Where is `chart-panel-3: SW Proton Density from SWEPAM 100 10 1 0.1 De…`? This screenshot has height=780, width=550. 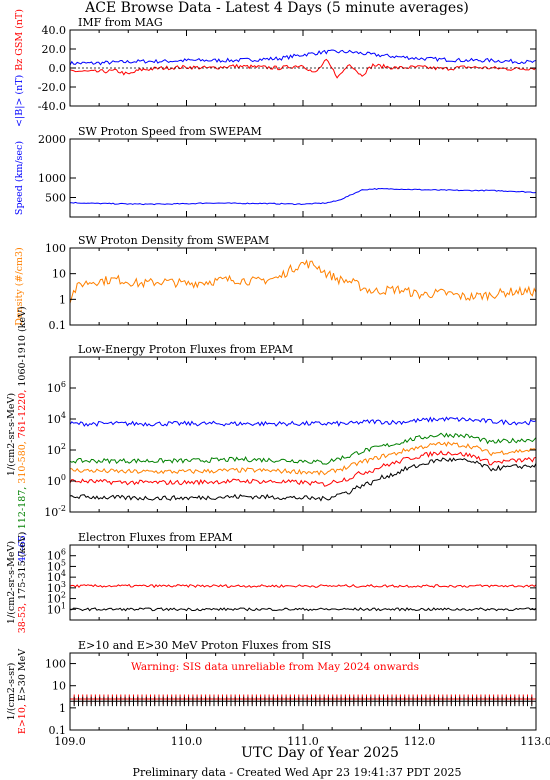
chart-panel-3: SW Proton Density from SWEPAM 100 10 1 0.1 De… is located at coordinates (275, 283).